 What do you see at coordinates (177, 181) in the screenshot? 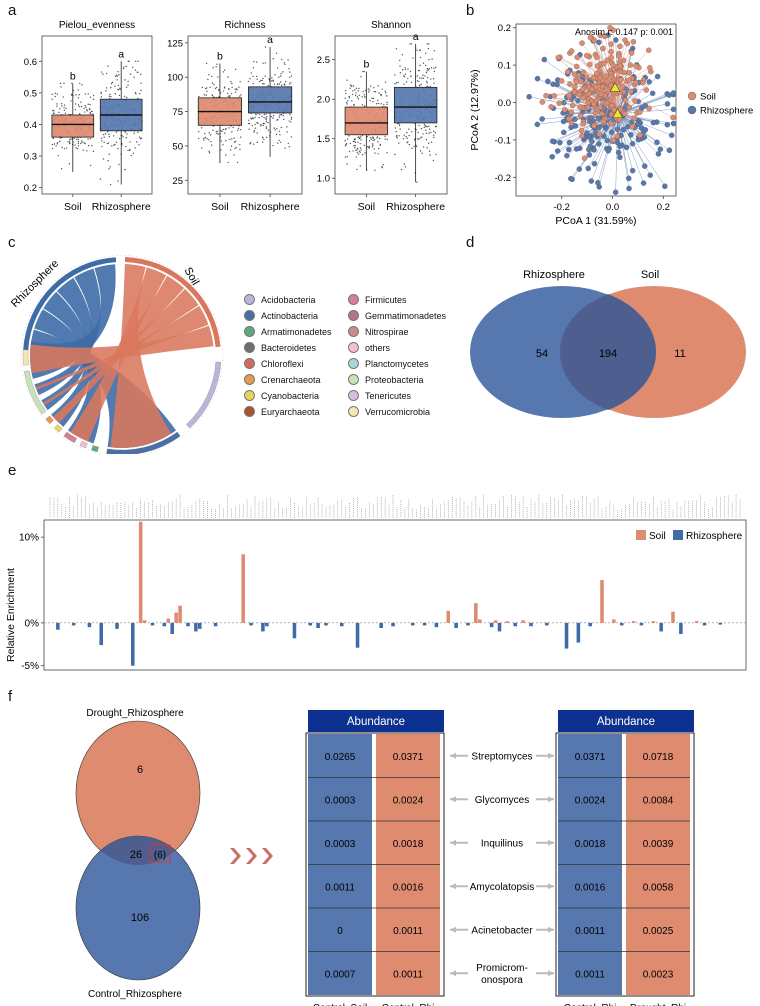
I see `y-tick-label: 25` at bounding box center [177, 181].